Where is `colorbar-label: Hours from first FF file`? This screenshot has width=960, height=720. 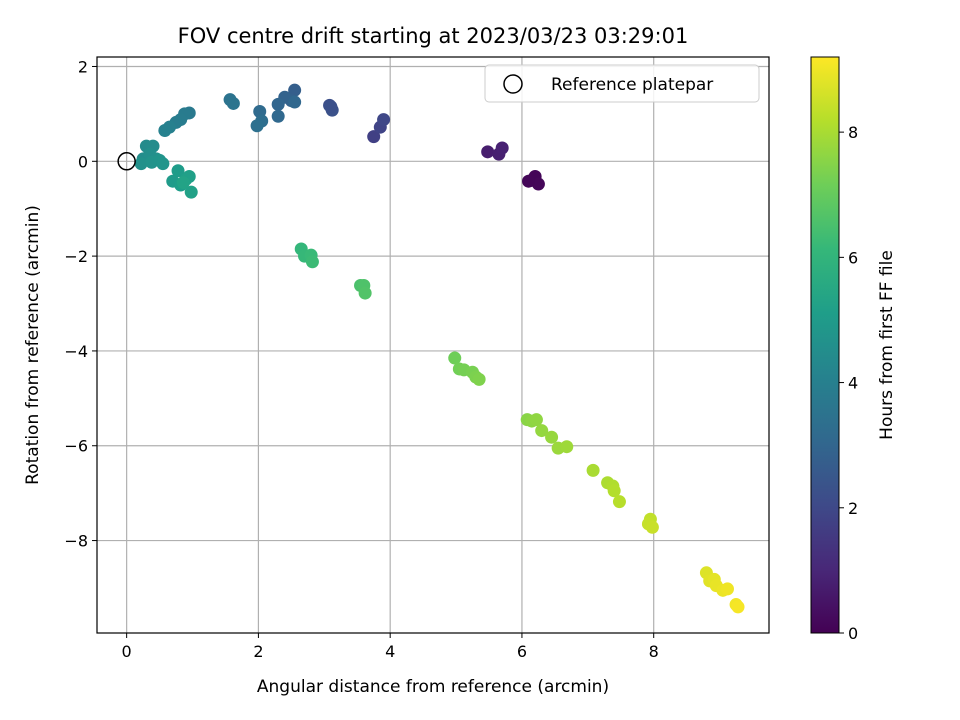 colorbar-label: Hours from first FF file is located at coordinates (887, 345).